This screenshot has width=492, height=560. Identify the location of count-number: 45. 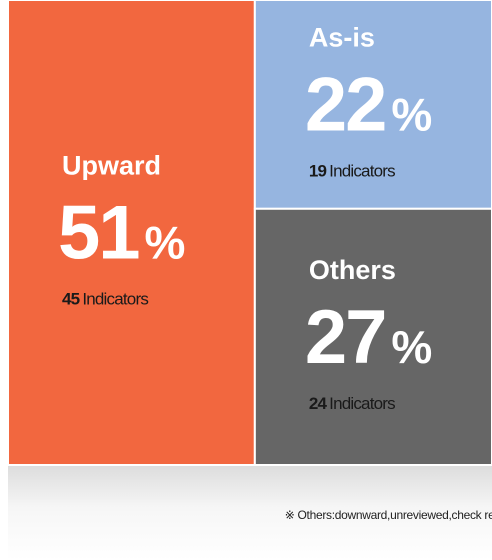
(71, 299).